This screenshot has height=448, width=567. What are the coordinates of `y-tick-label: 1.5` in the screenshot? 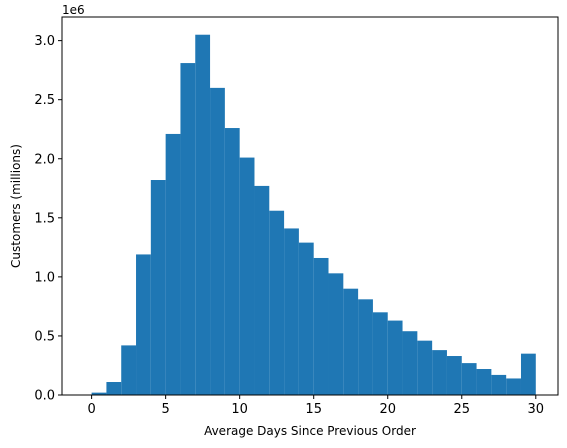 It's located at (44, 218).